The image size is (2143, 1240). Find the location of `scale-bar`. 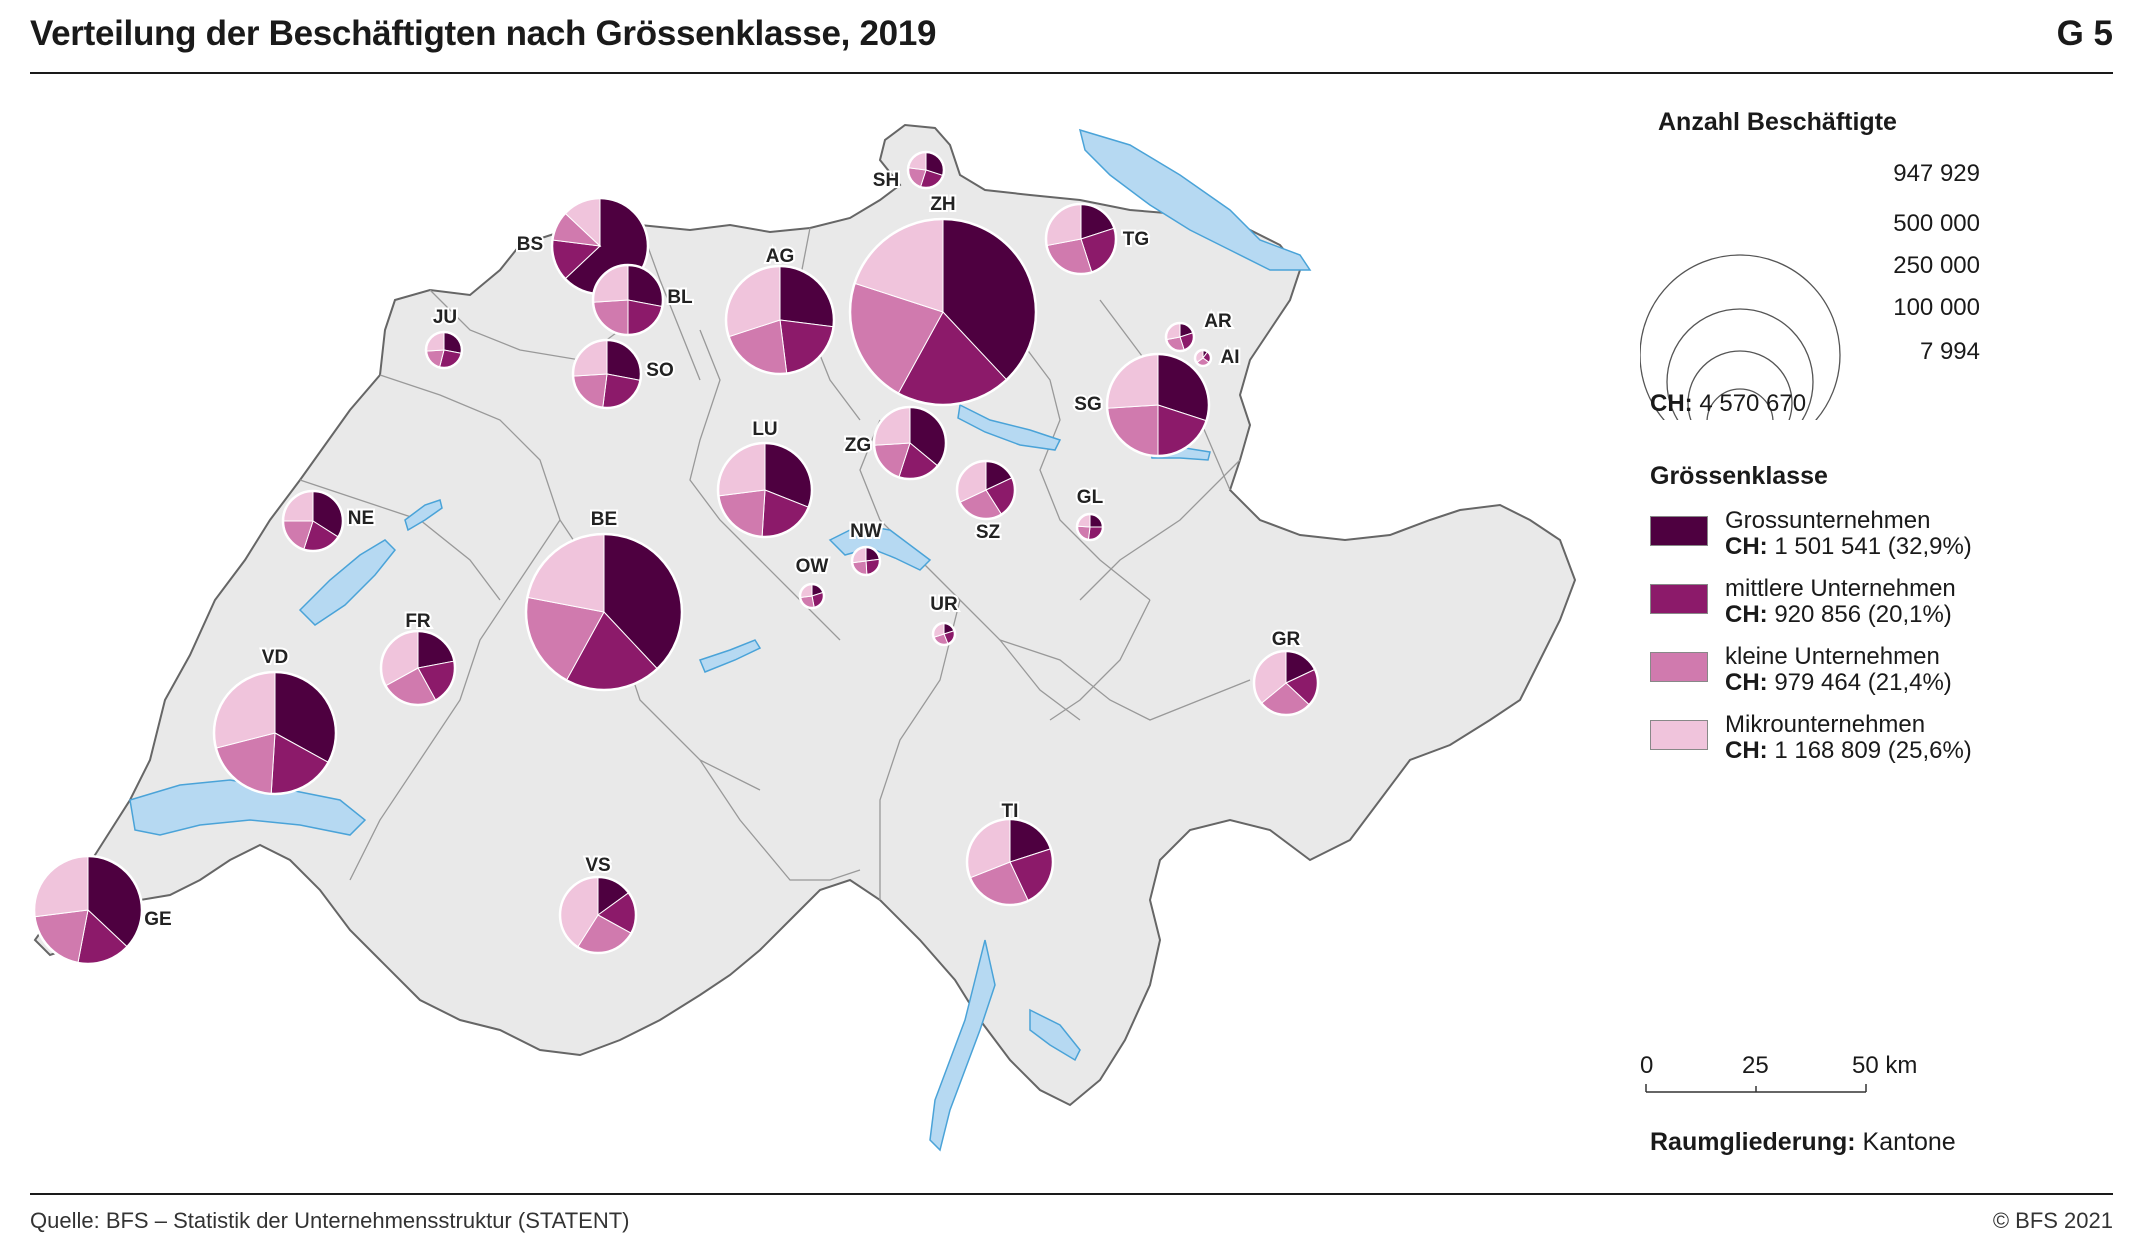

scale-bar is located at coordinates (1756, 1088).